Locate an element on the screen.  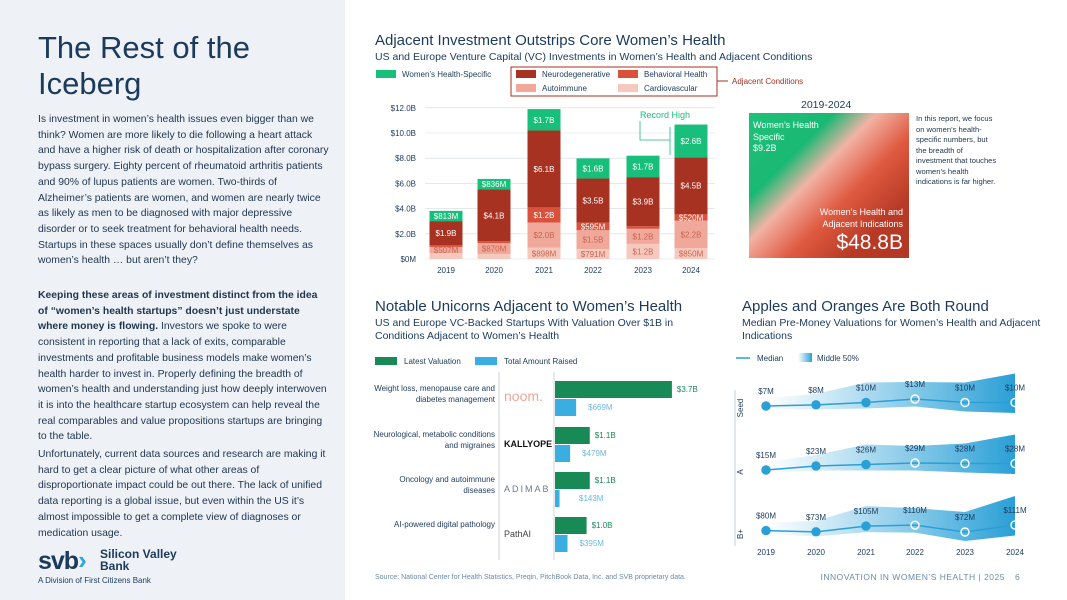
bar-label: $1.0B is located at coordinates (602, 525).